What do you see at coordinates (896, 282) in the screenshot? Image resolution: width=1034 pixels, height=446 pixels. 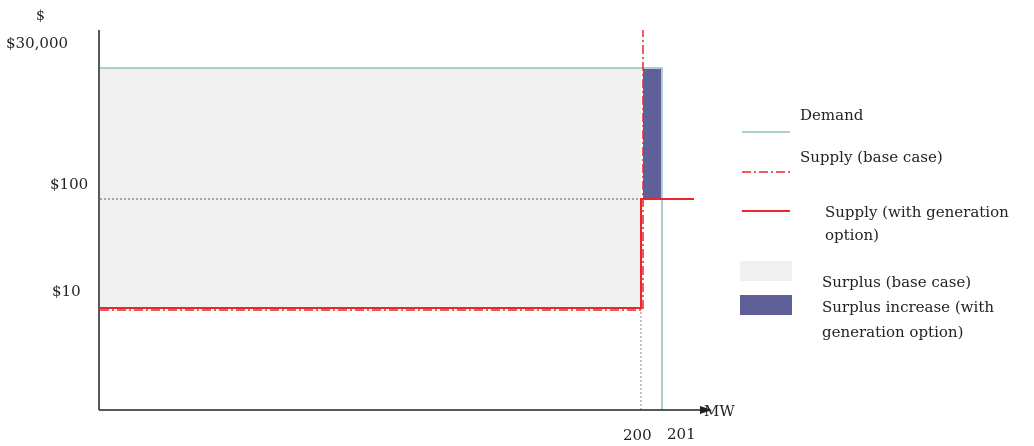 I see `legend-surplus-base-label: Surplus (base case)` at bounding box center [896, 282].